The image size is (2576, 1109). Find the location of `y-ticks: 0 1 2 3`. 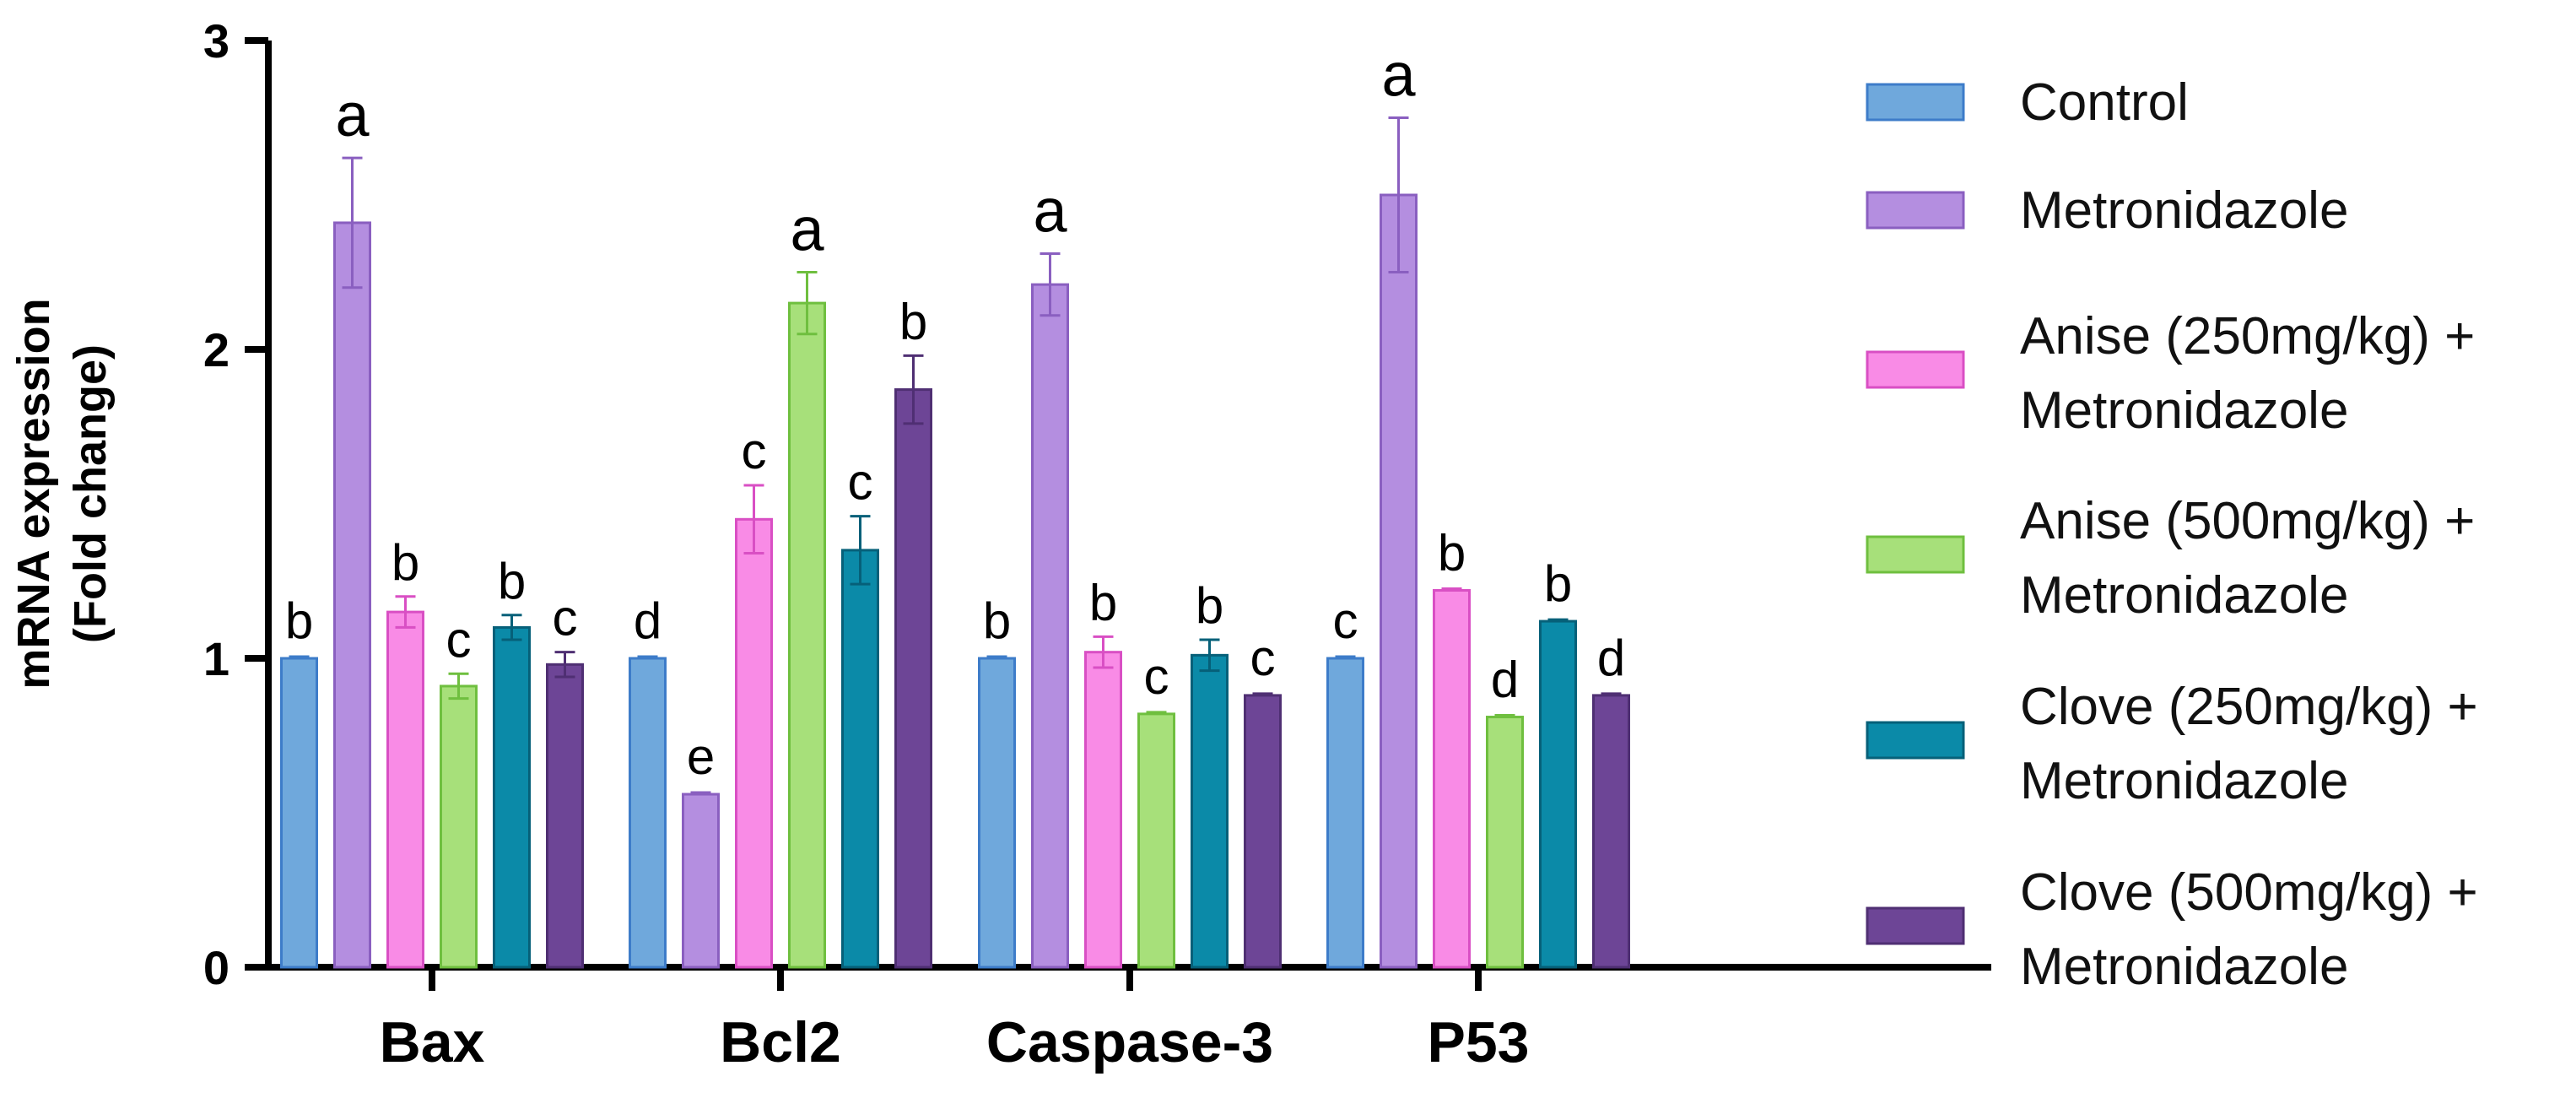

y-ticks: 0 1 2 3 is located at coordinates (235, 504).